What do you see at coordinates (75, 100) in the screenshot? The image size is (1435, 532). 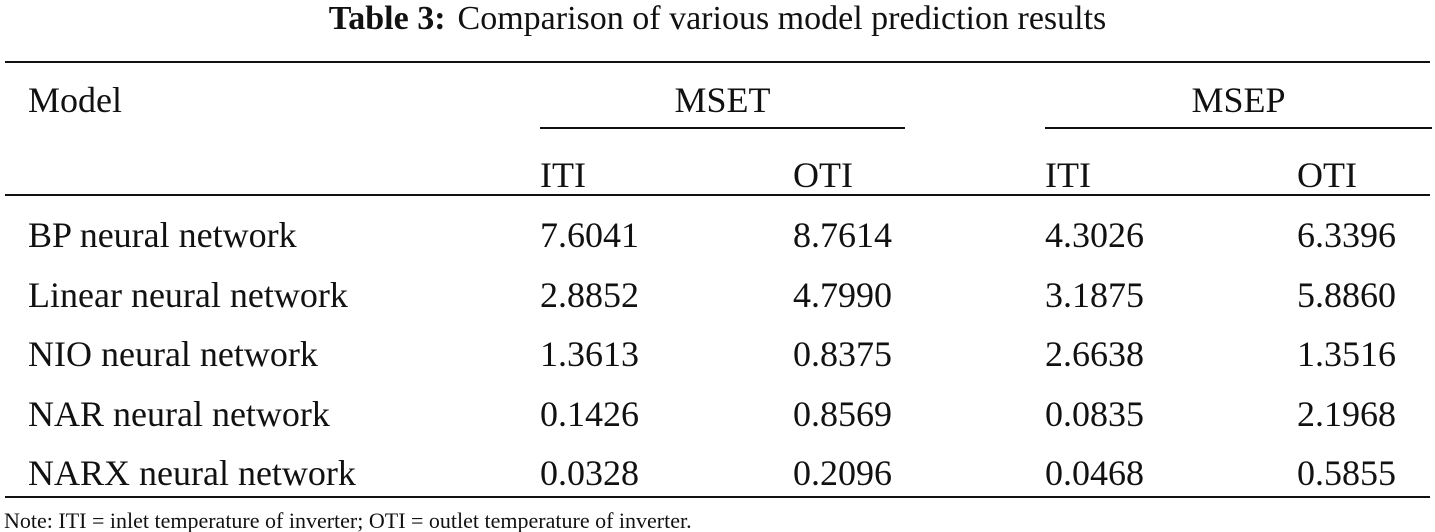 I see `header-model: Model` at bounding box center [75, 100].